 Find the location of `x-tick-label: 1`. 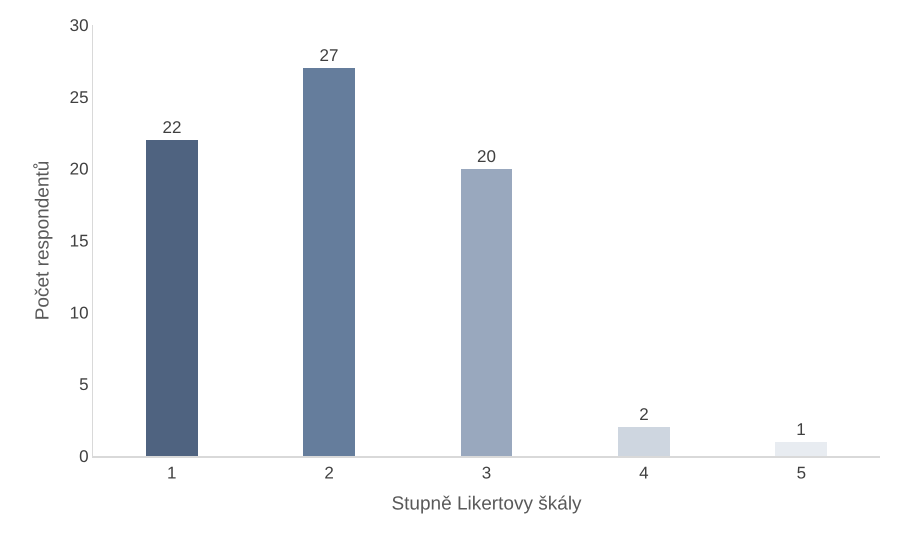

x-tick-label: 1 is located at coordinates (171, 472).